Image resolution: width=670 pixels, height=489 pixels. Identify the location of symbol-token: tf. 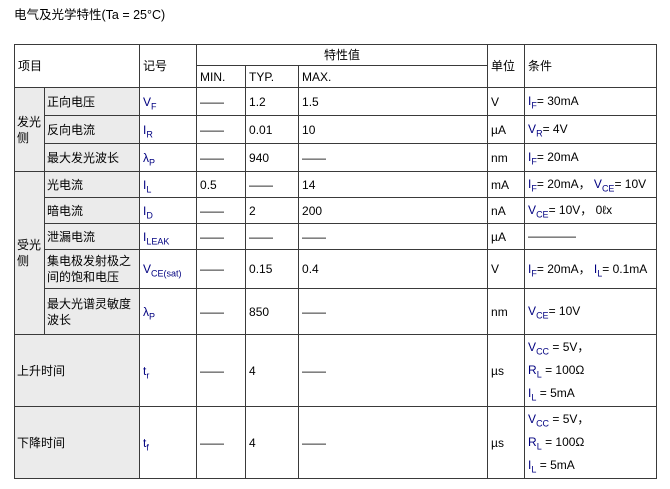
(146, 443).